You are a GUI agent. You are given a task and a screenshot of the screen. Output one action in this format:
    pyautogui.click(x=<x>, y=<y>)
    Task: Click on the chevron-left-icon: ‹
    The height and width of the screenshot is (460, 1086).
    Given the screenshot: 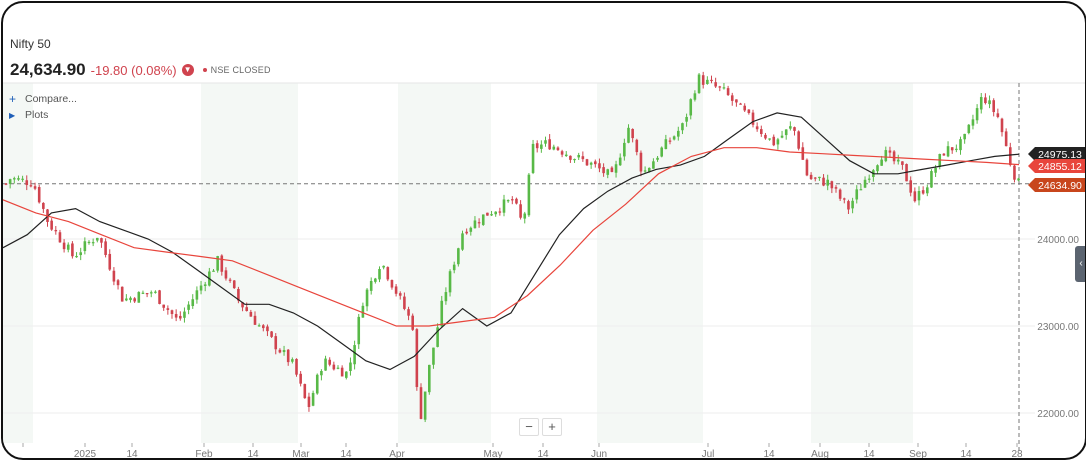 What is the action you would take?
    pyautogui.click(x=1080, y=264)
    